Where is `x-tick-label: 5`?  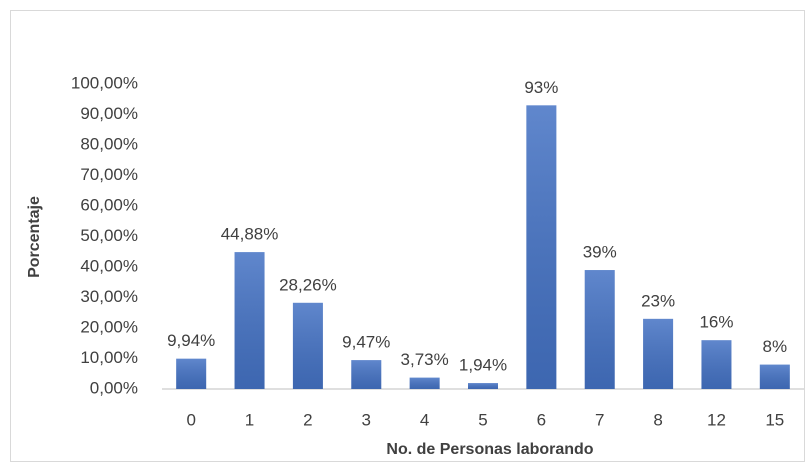
x-tick-label: 5 is located at coordinates (482, 419).